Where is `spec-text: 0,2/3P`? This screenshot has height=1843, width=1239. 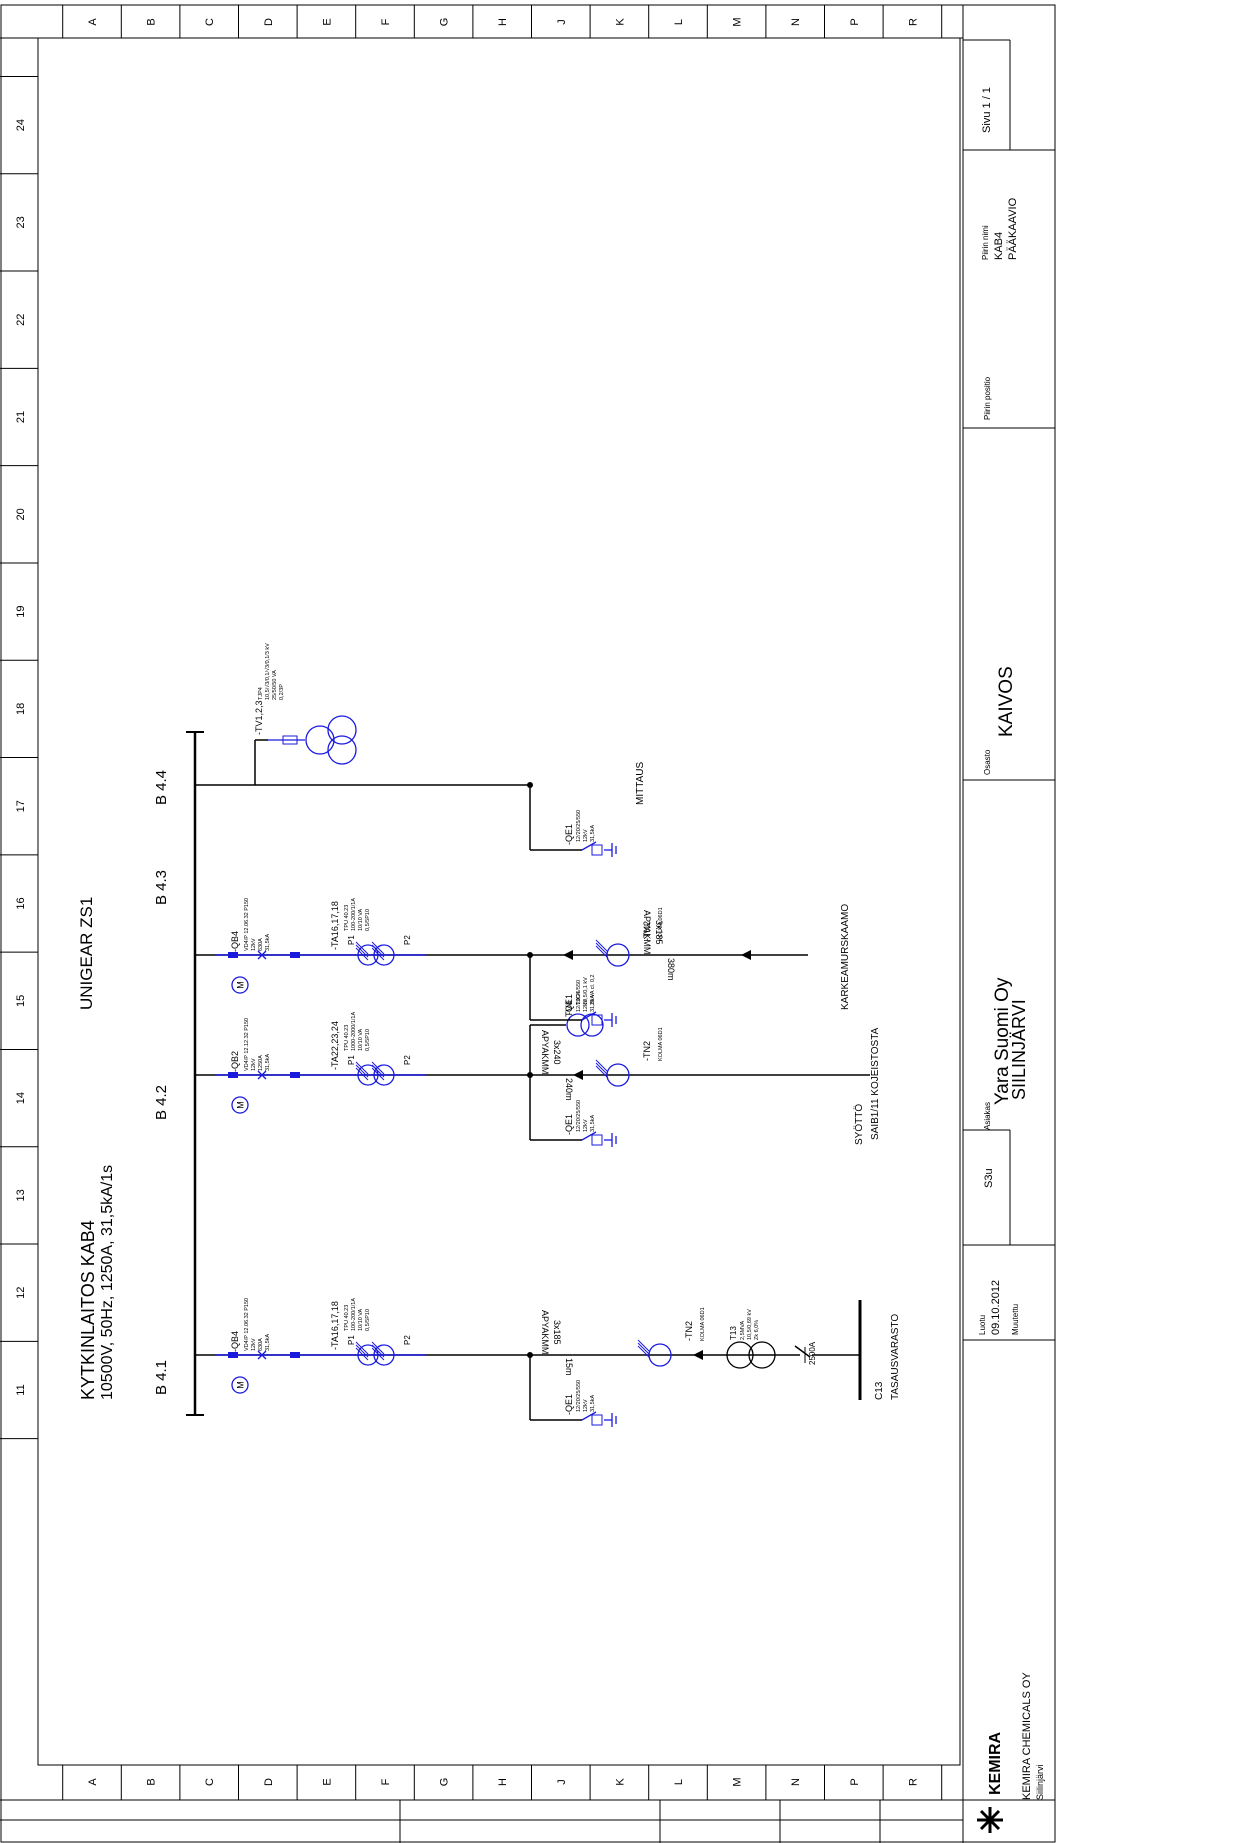
spec-text: 0,2/3P is located at coordinates (282, 692).